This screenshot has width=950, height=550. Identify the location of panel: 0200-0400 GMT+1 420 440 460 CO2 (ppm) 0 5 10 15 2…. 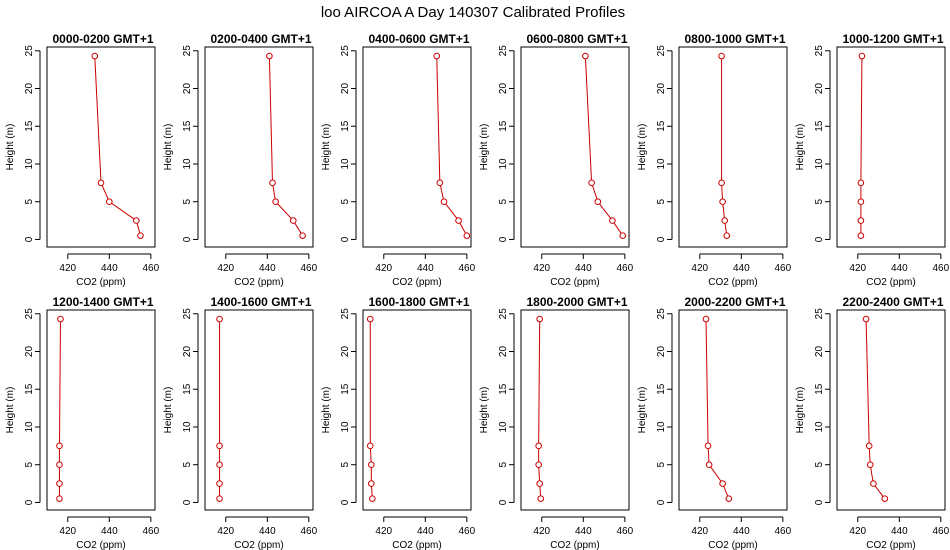
(240, 160).